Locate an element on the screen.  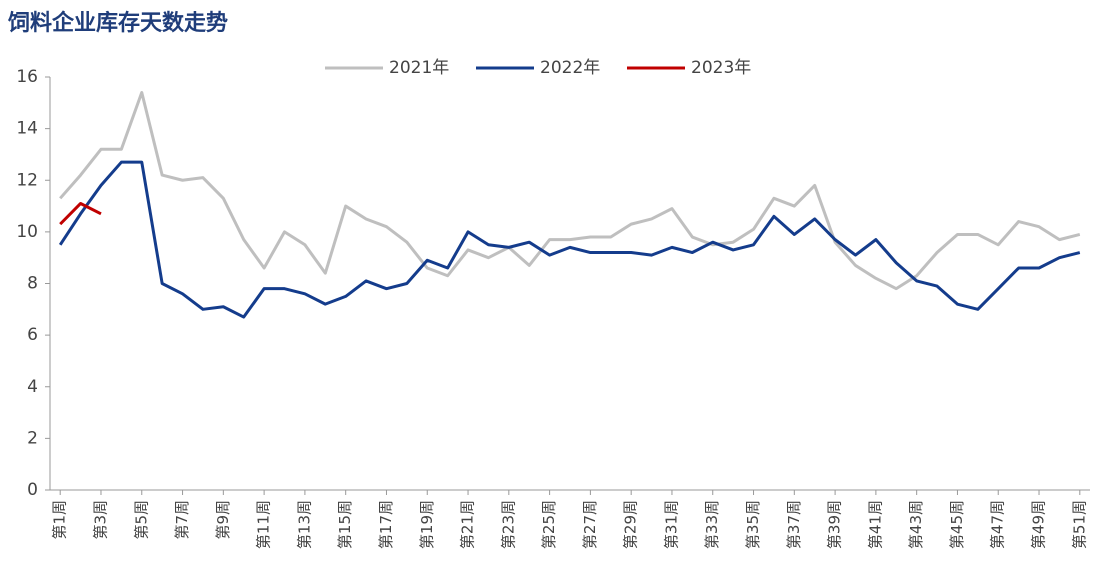
x-tick-label: 第29周 is located at coordinates (631, 524).